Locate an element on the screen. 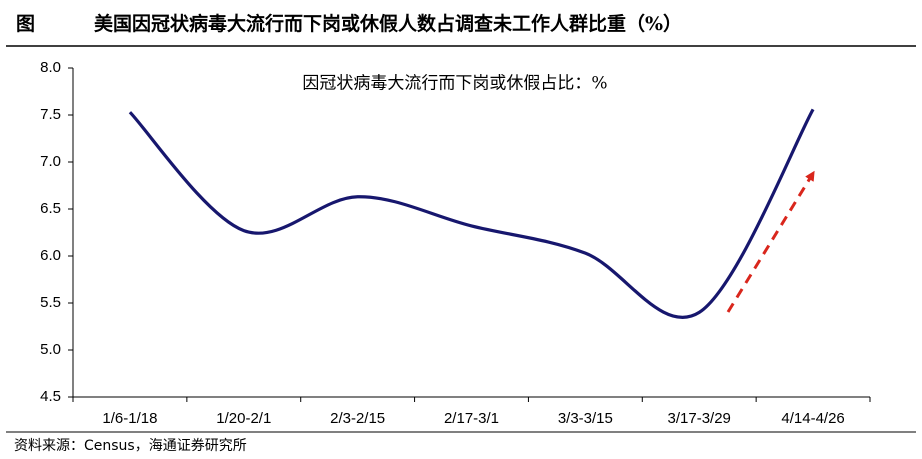 The image size is (922, 459). trend-arrow is located at coordinates (770, 241).